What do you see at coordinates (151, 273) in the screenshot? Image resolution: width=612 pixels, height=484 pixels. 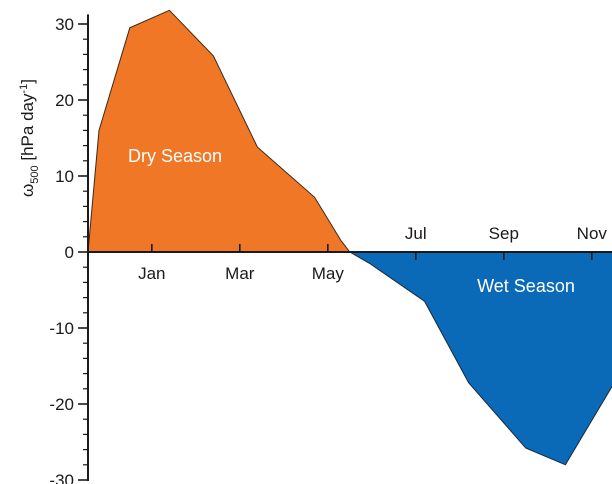 I see `x-tick-label: Jan` at bounding box center [151, 273].